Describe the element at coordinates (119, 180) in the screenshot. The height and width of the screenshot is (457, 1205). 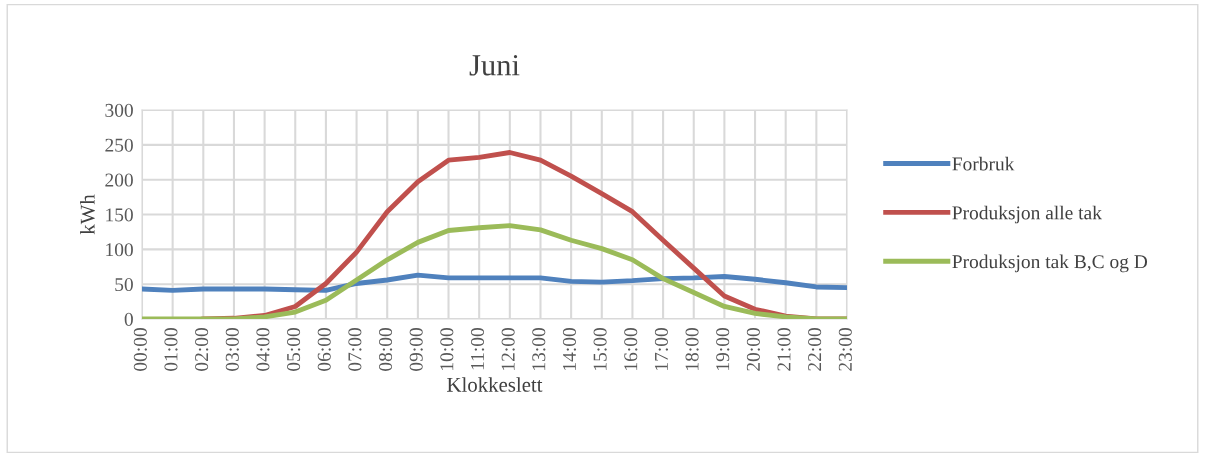
I see `y-tick-label: 200` at that location.